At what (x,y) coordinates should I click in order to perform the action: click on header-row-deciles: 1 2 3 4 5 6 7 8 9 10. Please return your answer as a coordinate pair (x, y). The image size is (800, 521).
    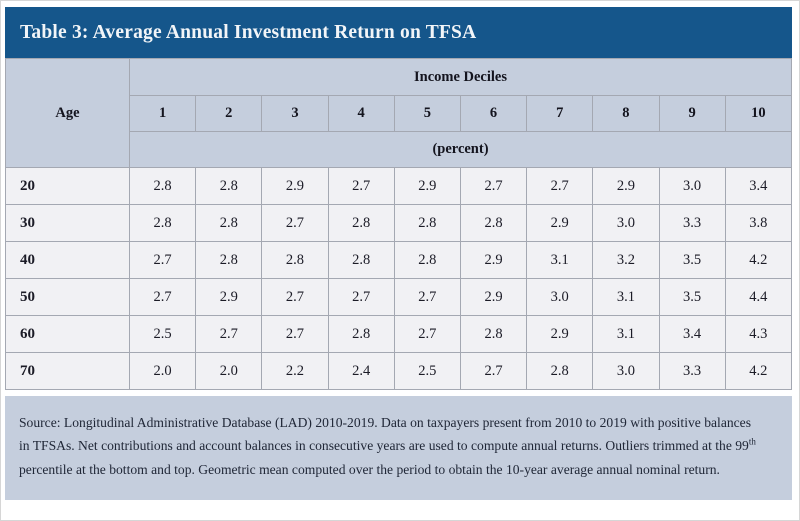
    Looking at the image, I should click on (399, 113).